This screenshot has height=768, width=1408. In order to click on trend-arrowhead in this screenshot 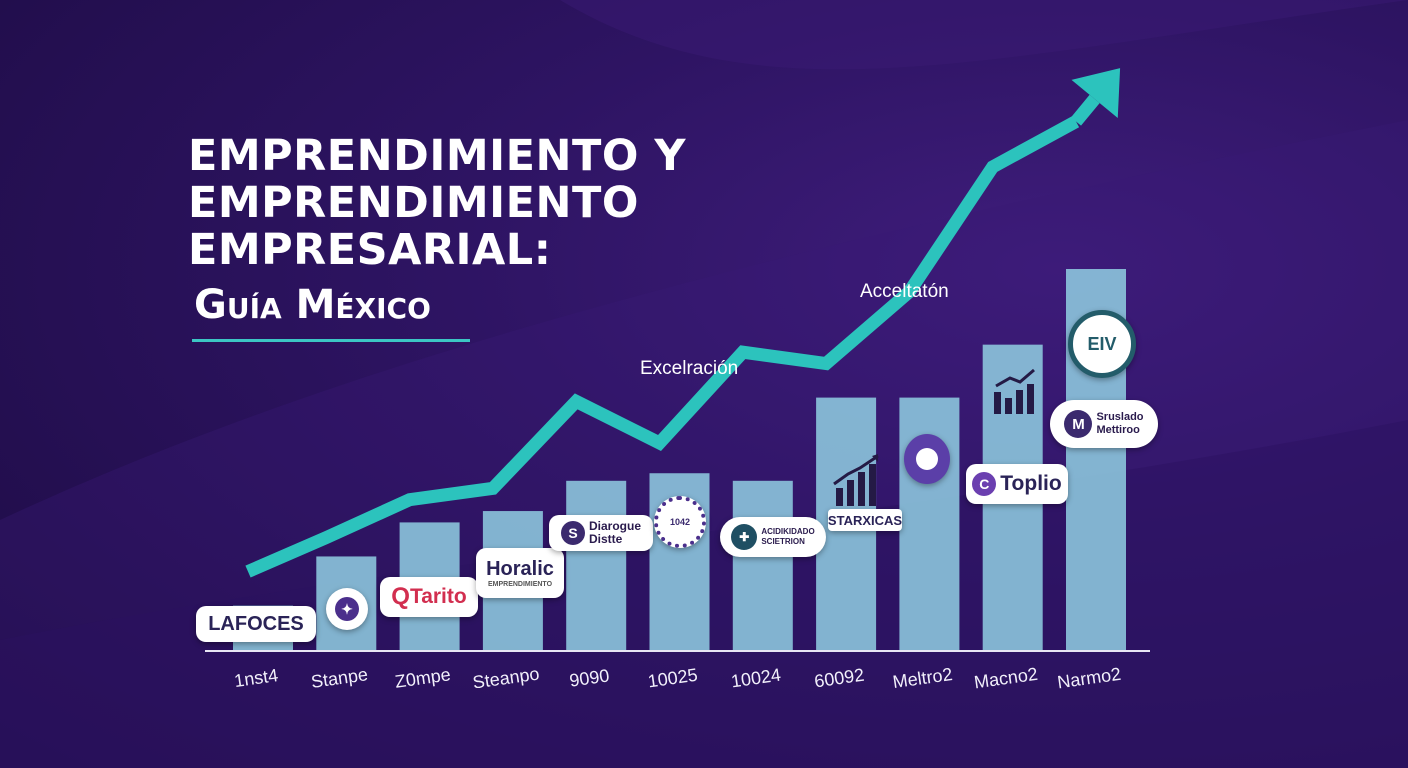, I will do `click(1096, 93)`.